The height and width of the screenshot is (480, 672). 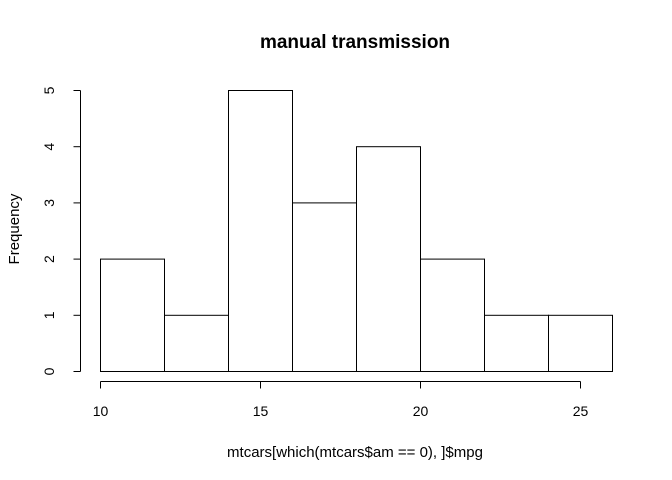 What do you see at coordinates (101, 411) in the screenshot?
I see `x-tick-label-10: 10` at bounding box center [101, 411].